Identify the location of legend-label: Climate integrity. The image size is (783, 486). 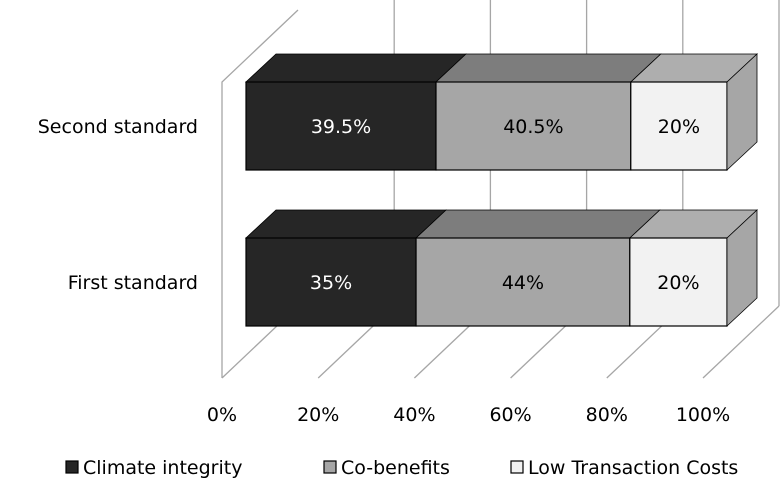
(162, 468).